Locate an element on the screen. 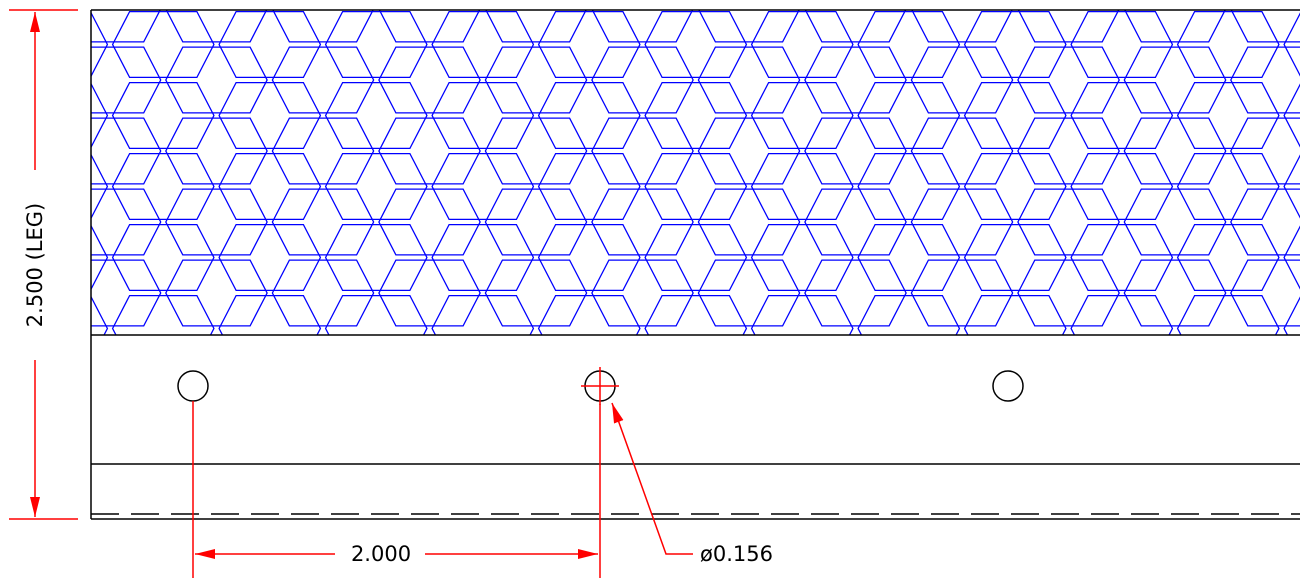 The width and height of the screenshot is (1300, 580). leg-height-dimension-label: 2.500 (LEG) is located at coordinates (35, 265).